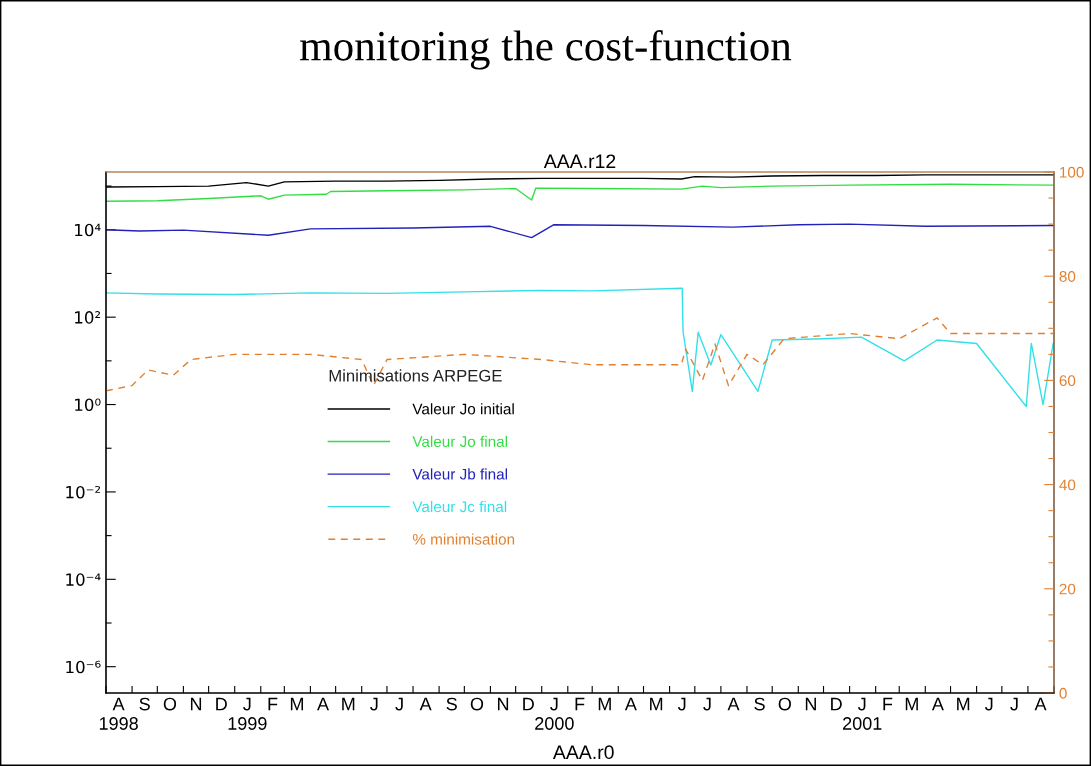 The height and width of the screenshot is (766, 1091). Describe the element at coordinates (1063, 693) in the screenshot. I see `y2-tick-label: 0` at that location.